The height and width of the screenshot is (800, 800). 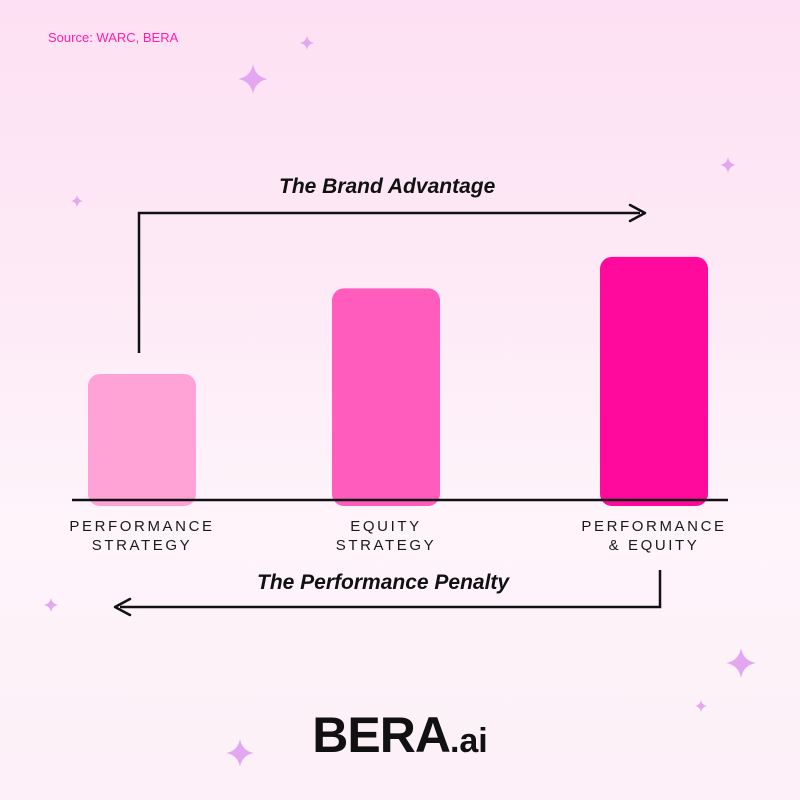 I want to click on bera-logo: BERA.ai, so click(x=400, y=735).